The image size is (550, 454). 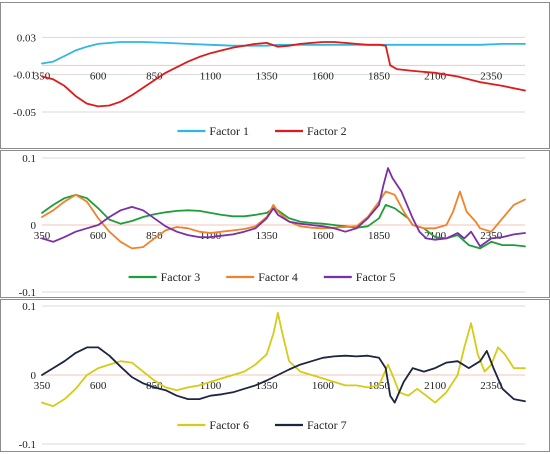 I want to click on x-tick-label: 1100, so click(x=211, y=76).